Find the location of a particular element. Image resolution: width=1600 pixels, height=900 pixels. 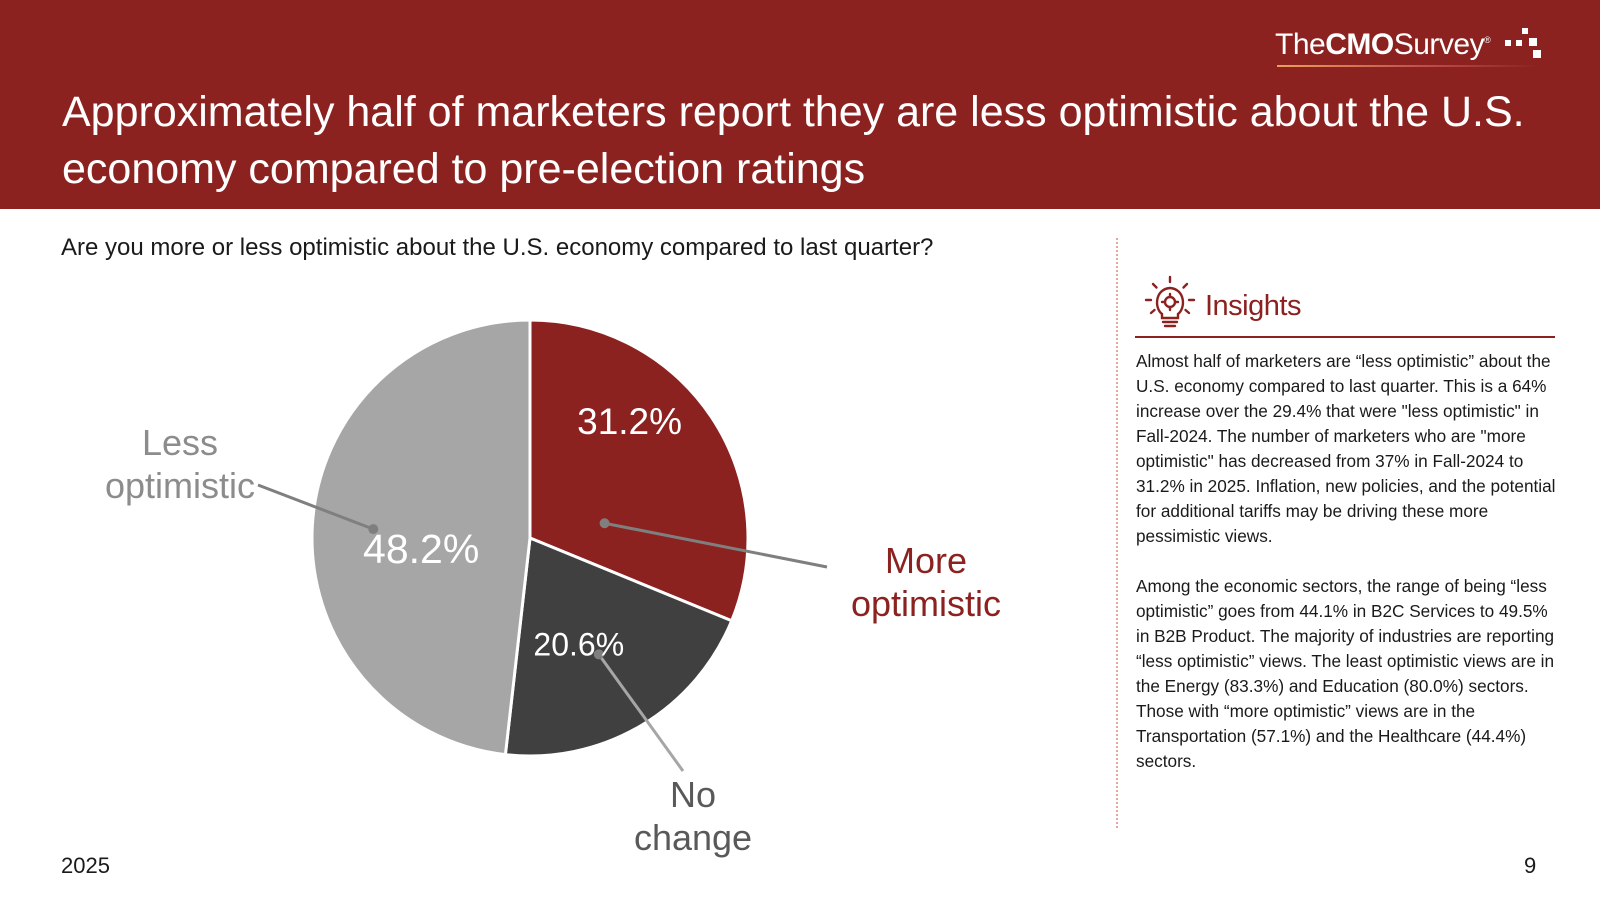

data-label: 48.2% is located at coordinates (421, 549).